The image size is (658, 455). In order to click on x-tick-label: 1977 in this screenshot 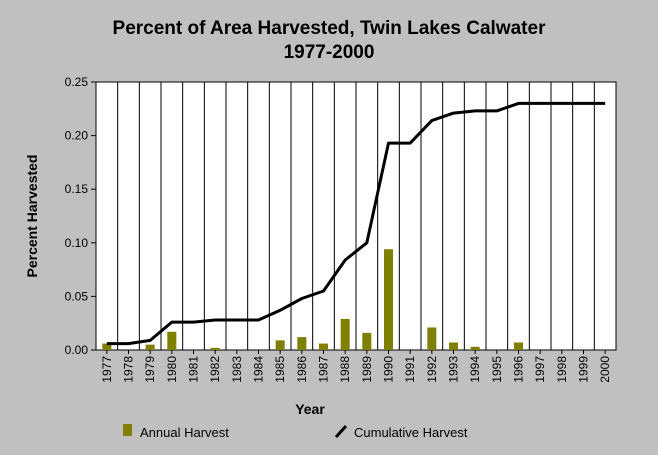, I will do `click(107, 369)`.